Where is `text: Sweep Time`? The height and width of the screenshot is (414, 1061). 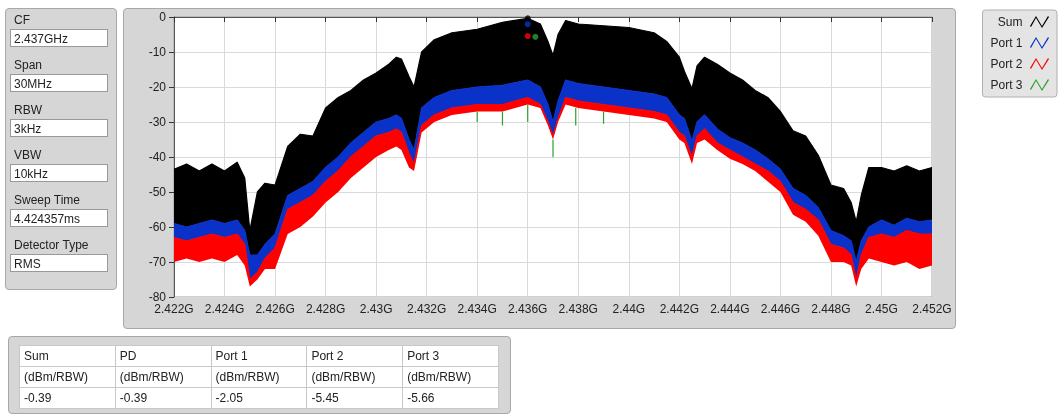 text: Sweep Time is located at coordinates (47, 200).